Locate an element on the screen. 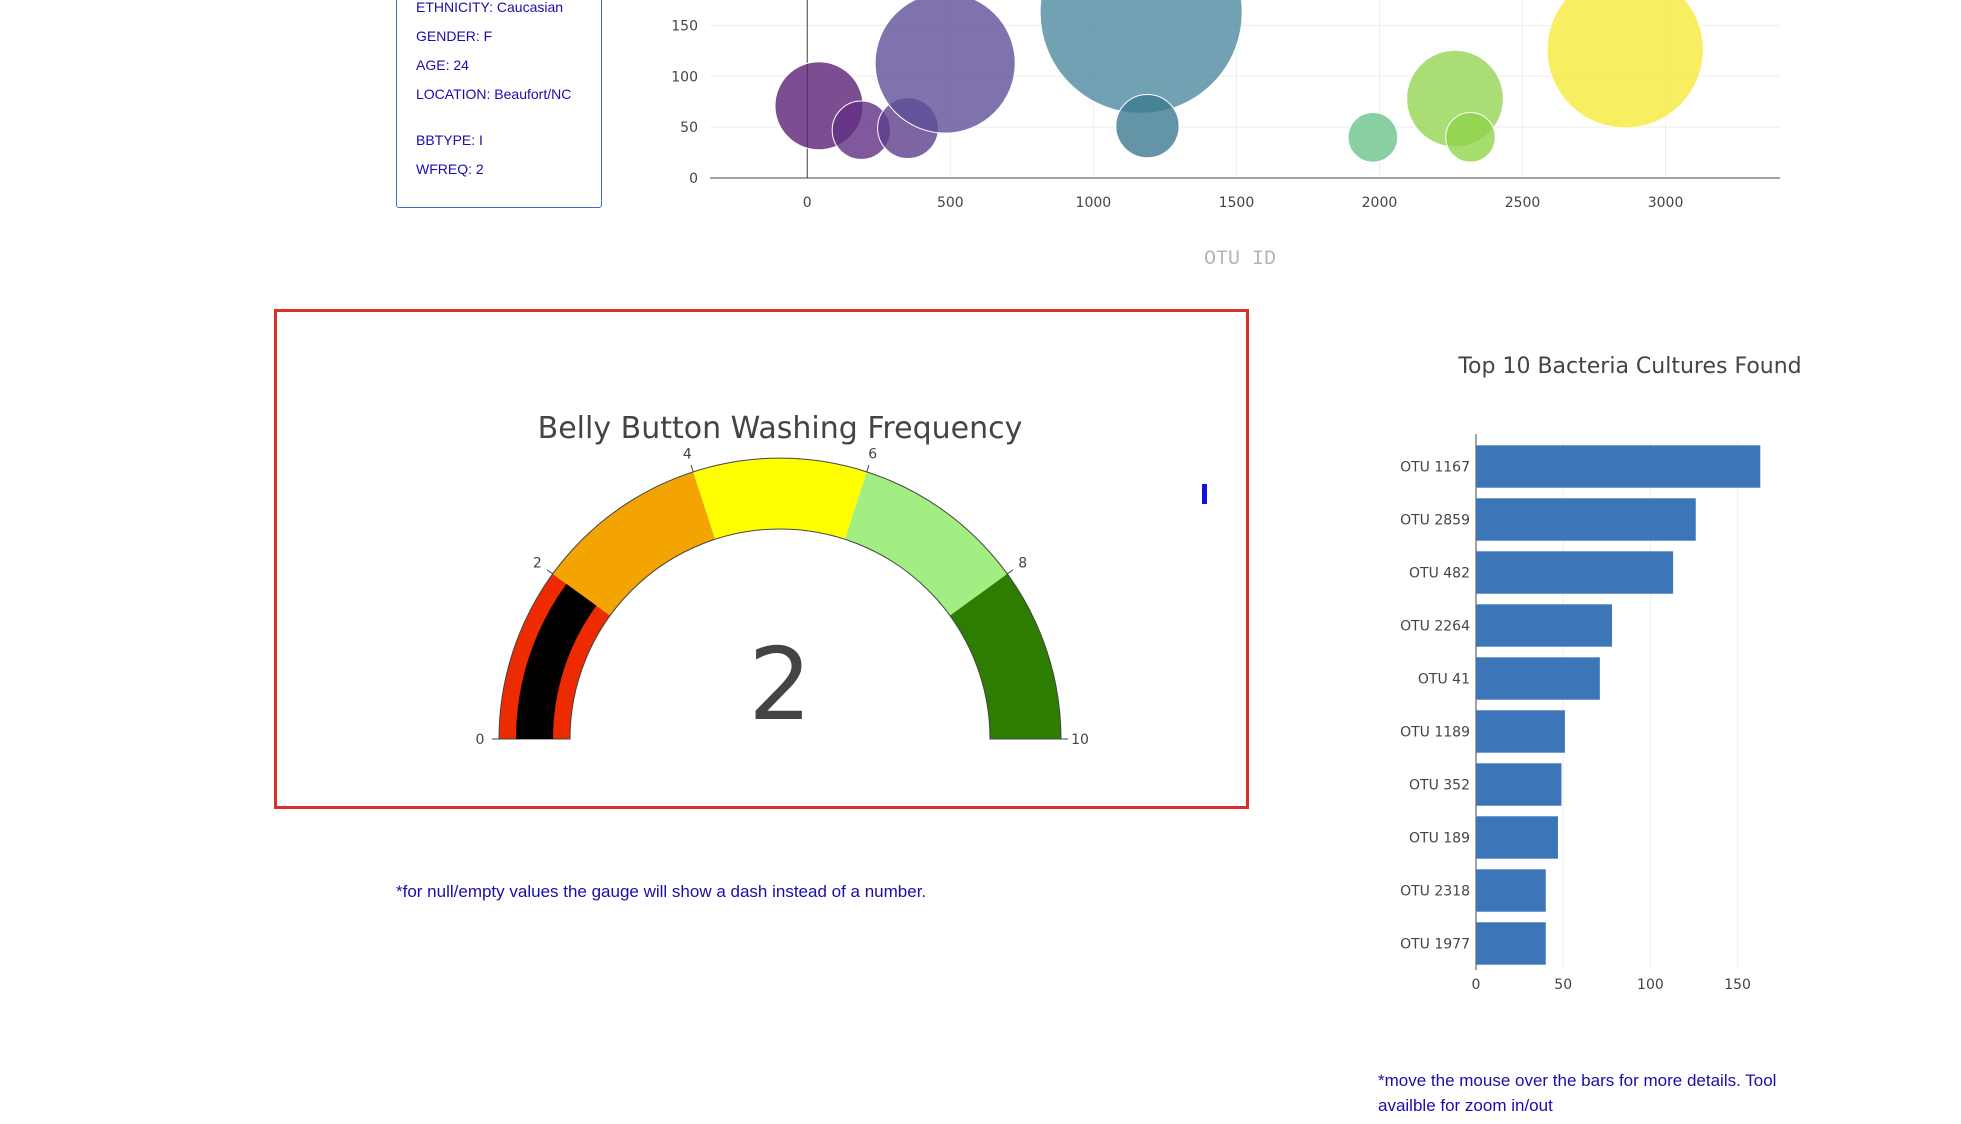  bubble-y-tick-label: 100 is located at coordinates (684, 77).